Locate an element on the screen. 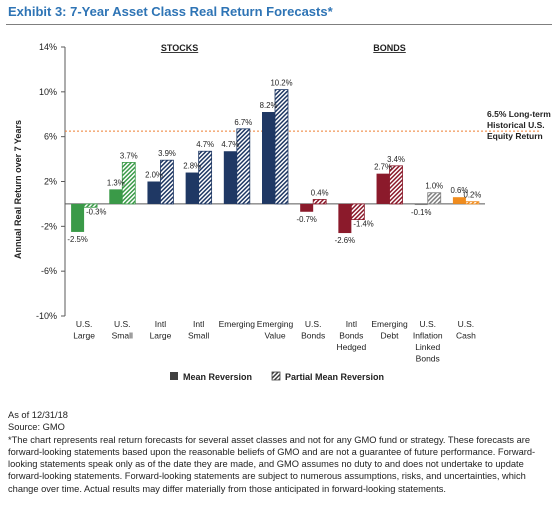 This screenshot has height=518, width=558. reference-line-label: Historical U.S. is located at coordinates (516, 125).